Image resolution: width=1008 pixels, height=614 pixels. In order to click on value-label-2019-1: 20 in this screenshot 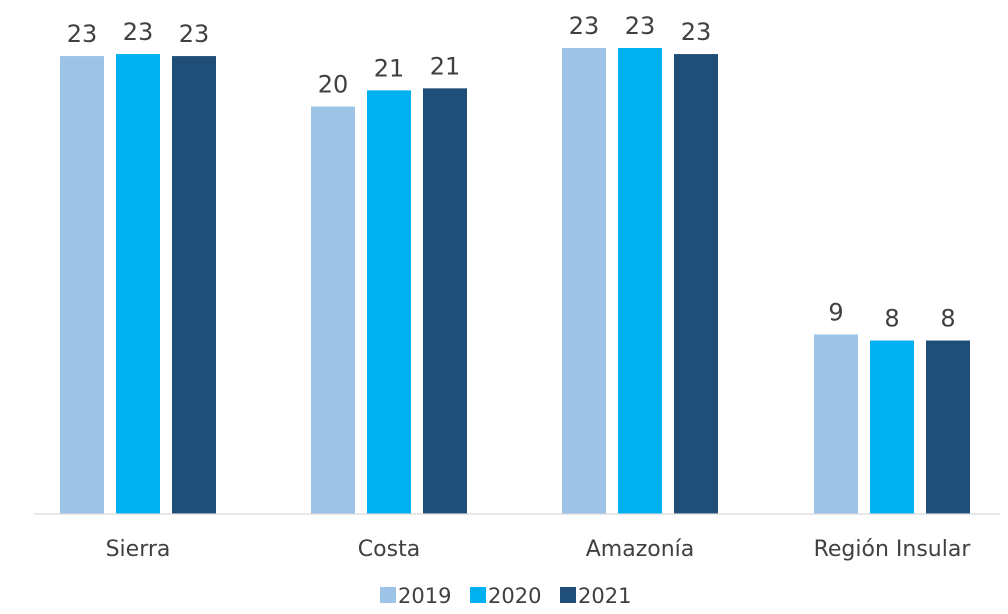, I will do `click(333, 85)`.